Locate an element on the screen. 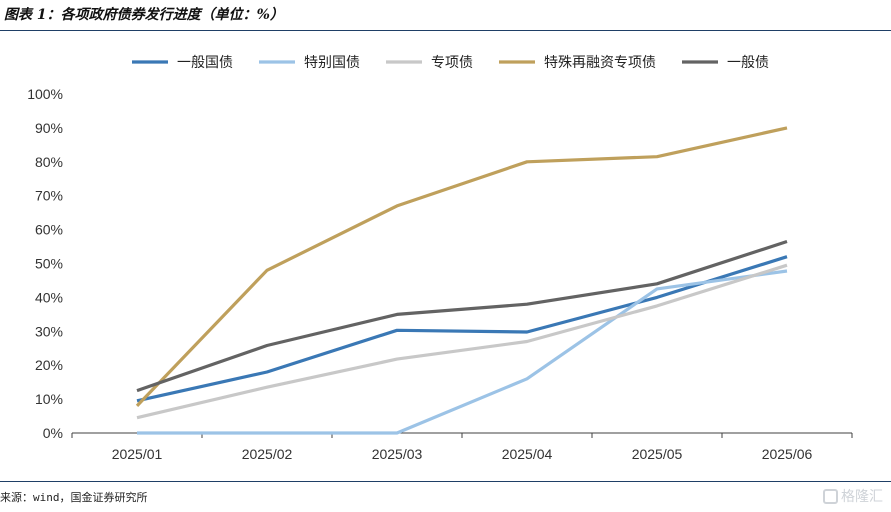  legend-label: 一般债 is located at coordinates (748, 63).